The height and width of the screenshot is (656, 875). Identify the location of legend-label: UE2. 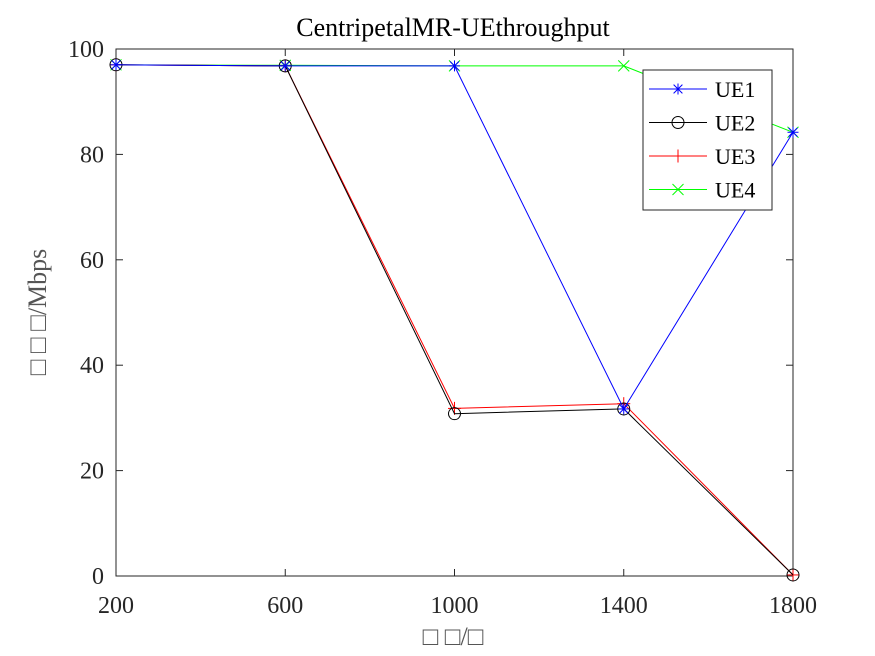
(735, 123).